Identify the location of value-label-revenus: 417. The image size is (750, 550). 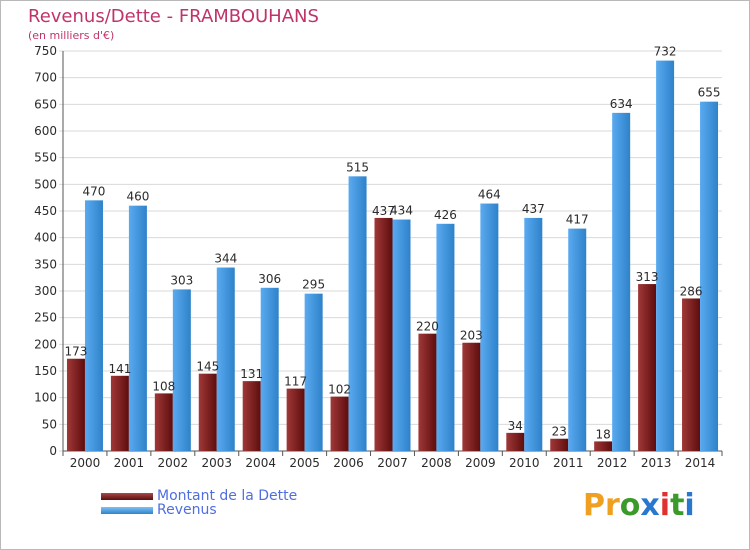
(577, 220).